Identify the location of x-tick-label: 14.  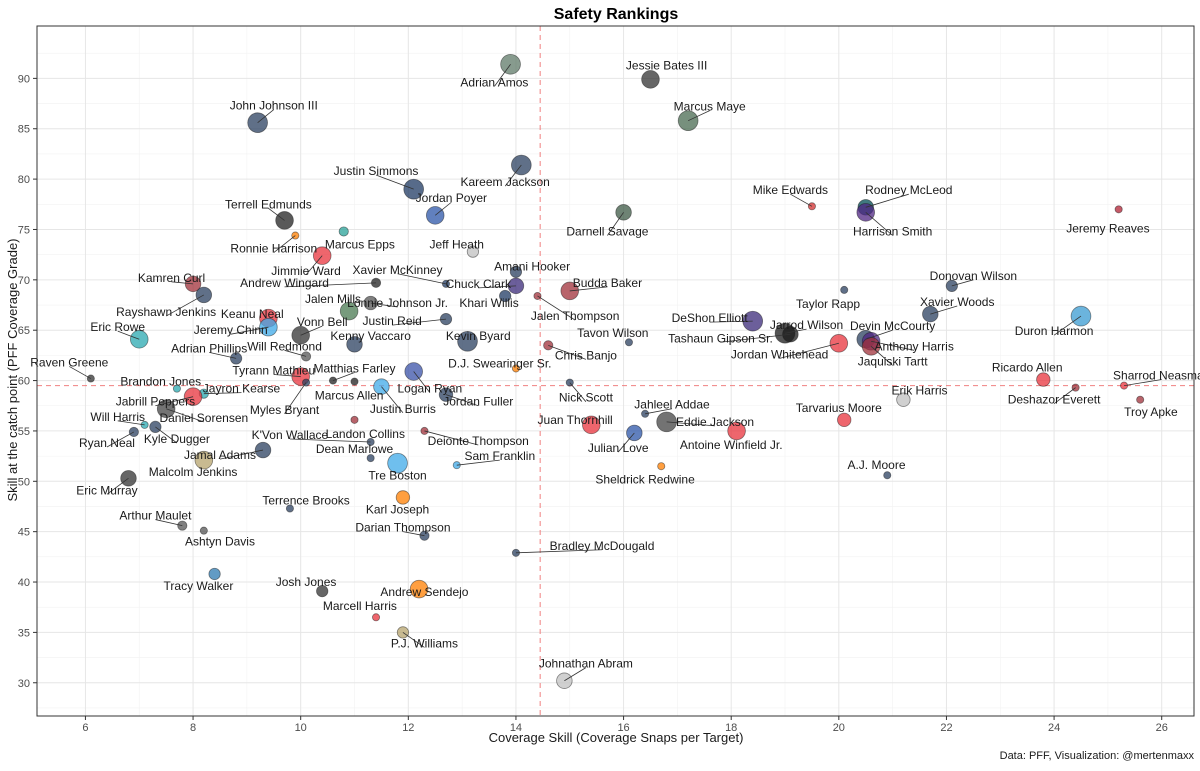
(516, 728).